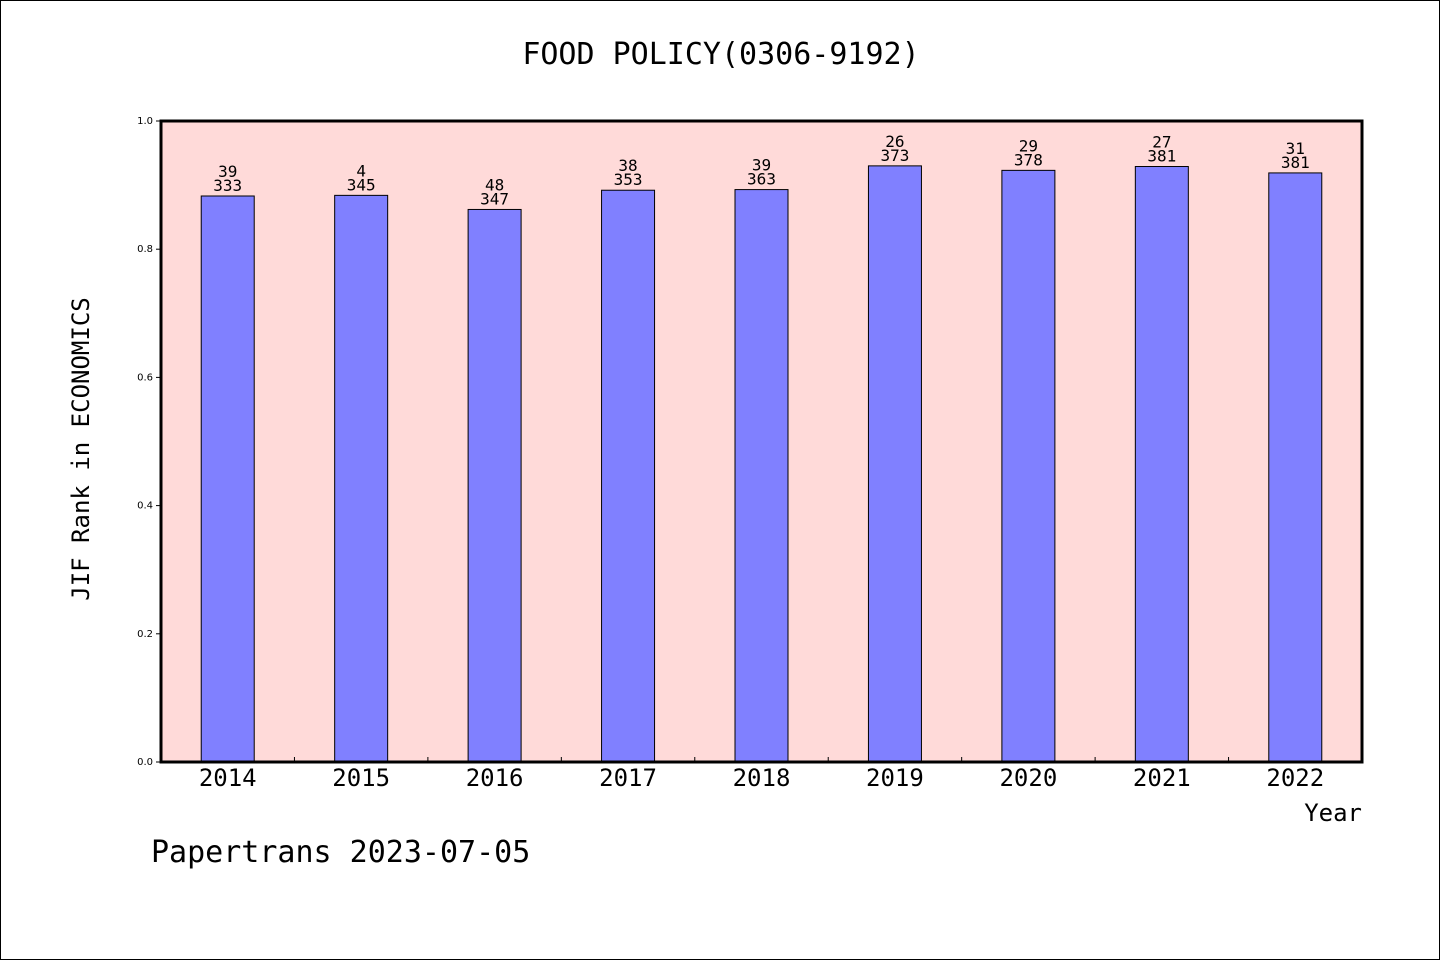 Image resolution: width=1440 pixels, height=961 pixels. Describe the element at coordinates (494, 485) in the screenshot. I see `bar-2016` at that location.